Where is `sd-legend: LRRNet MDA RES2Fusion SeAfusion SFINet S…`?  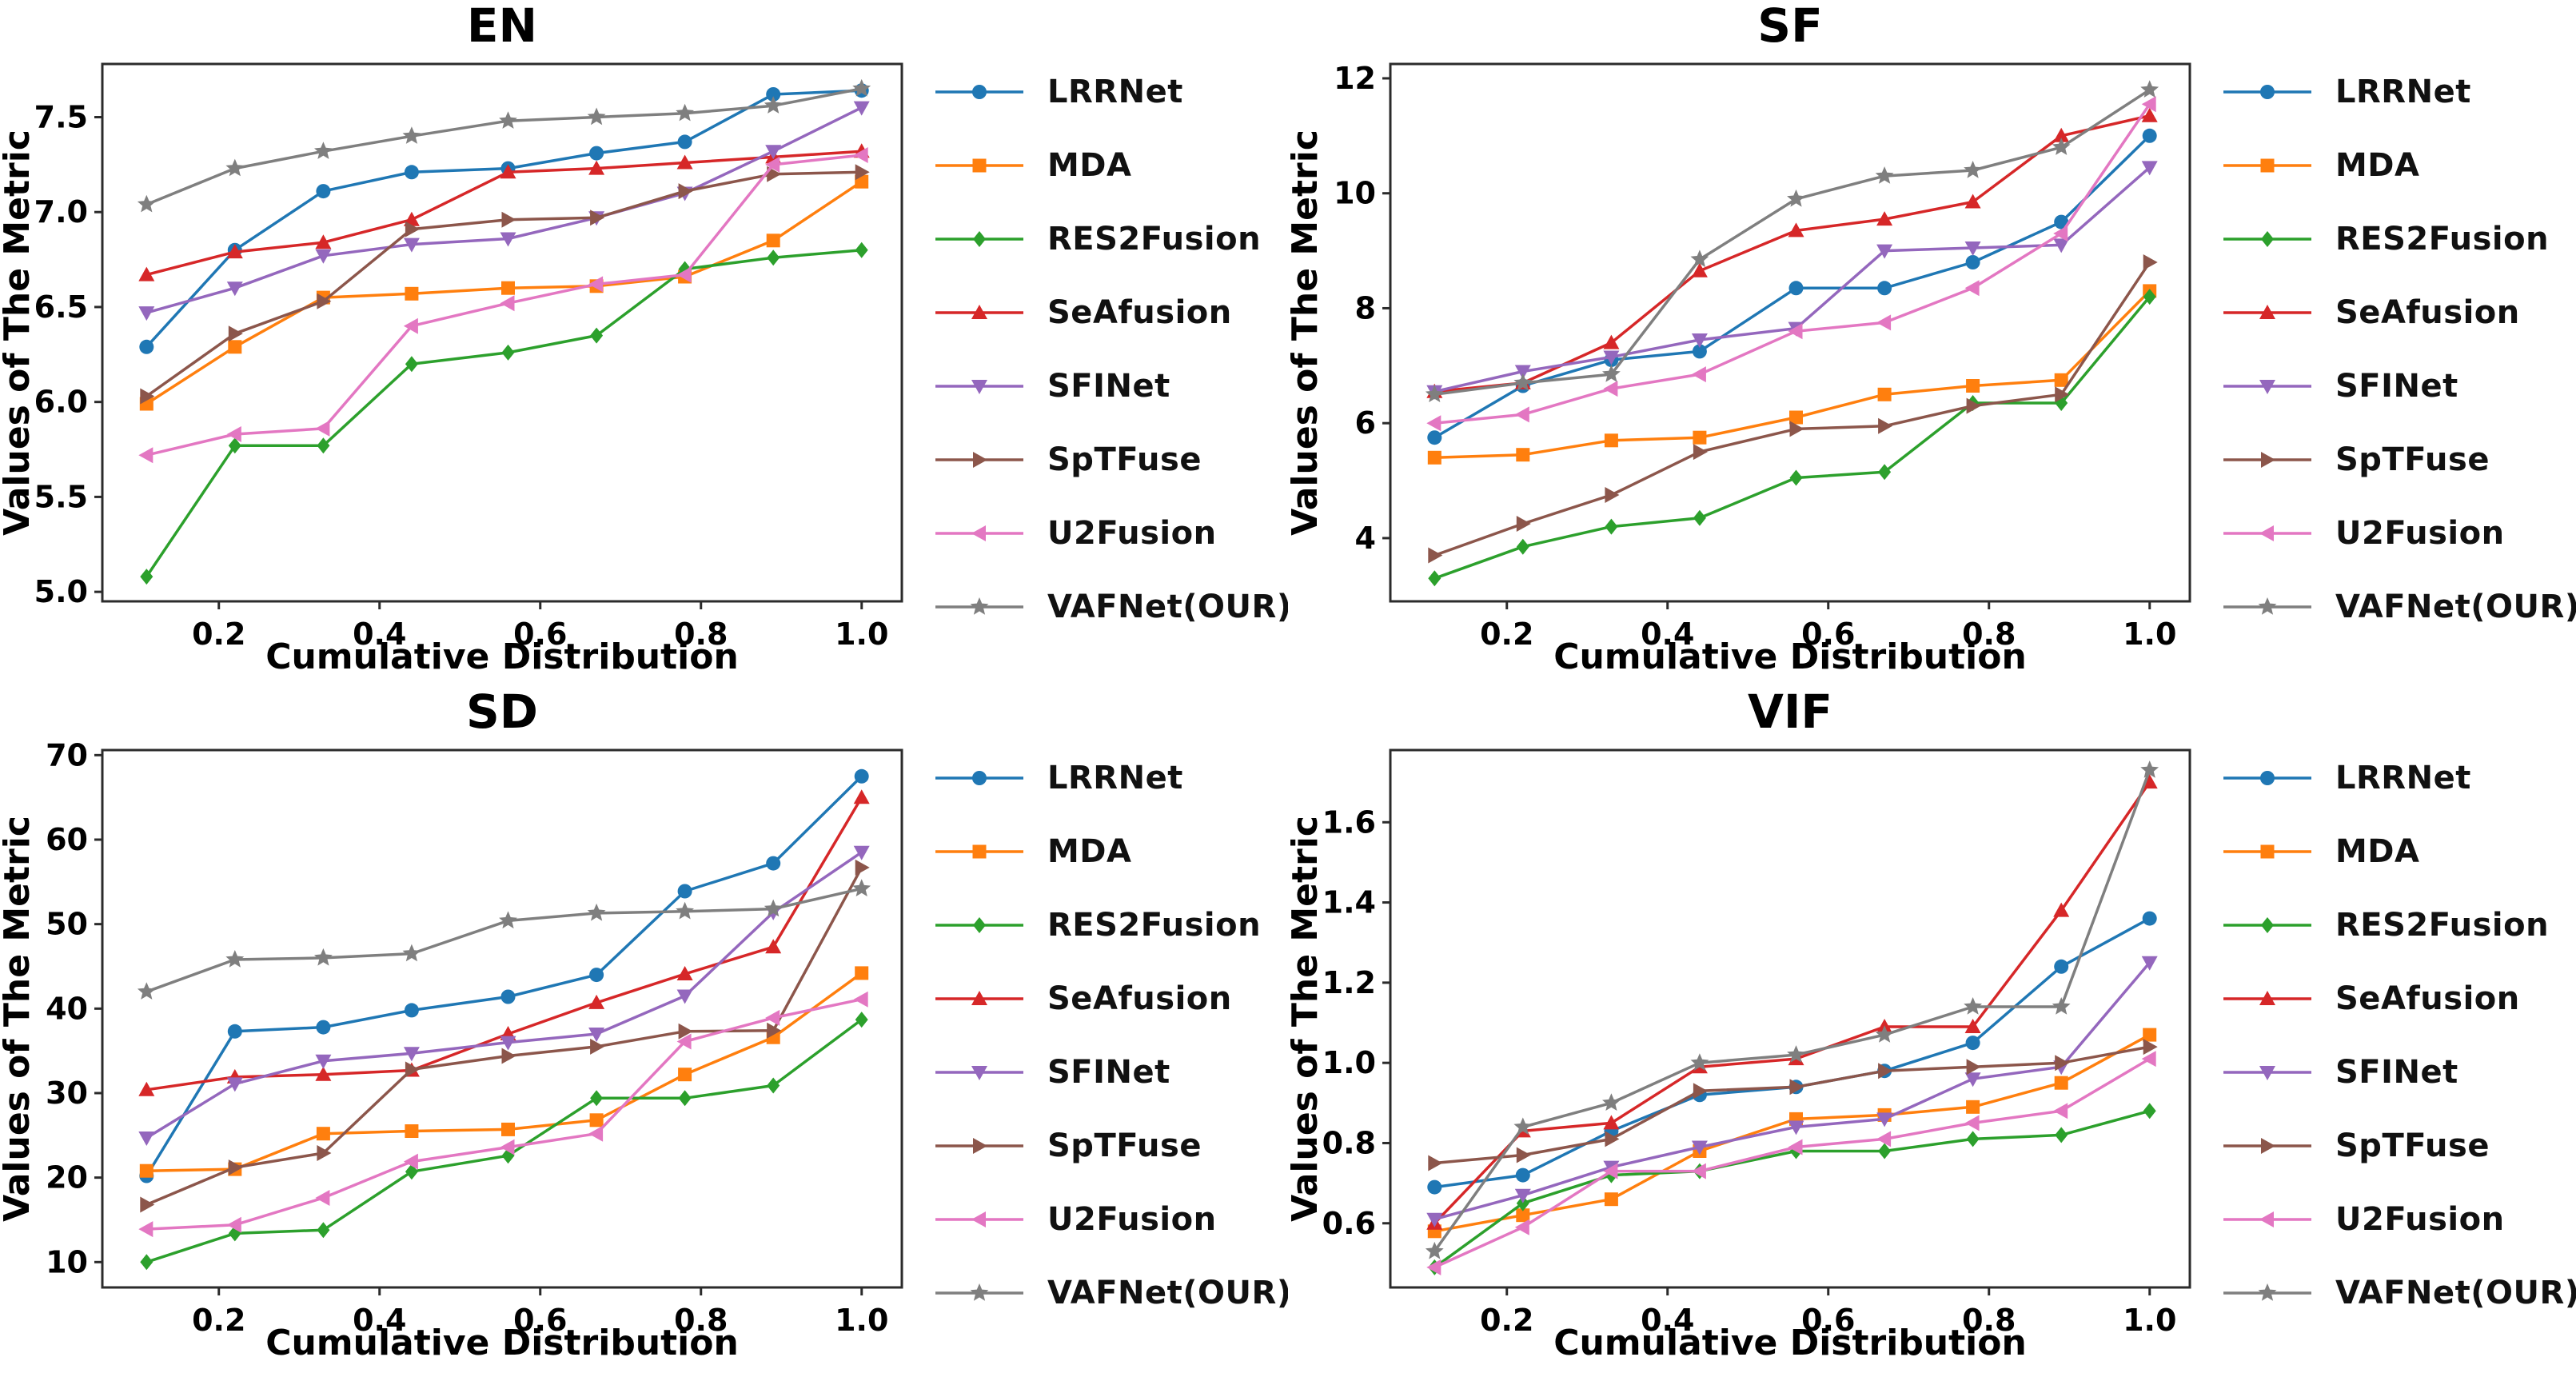 sd-legend: LRRNet MDA RES2Fusion SeAfusion SFINet S… is located at coordinates (1104, 999).